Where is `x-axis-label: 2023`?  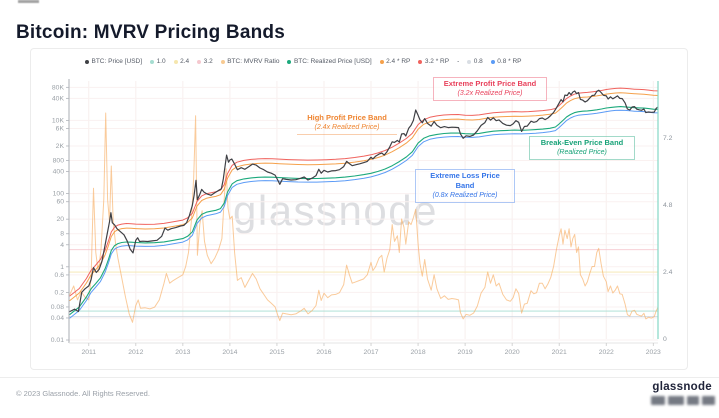
x-axis-label: 2023 is located at coordinates (653, 352).